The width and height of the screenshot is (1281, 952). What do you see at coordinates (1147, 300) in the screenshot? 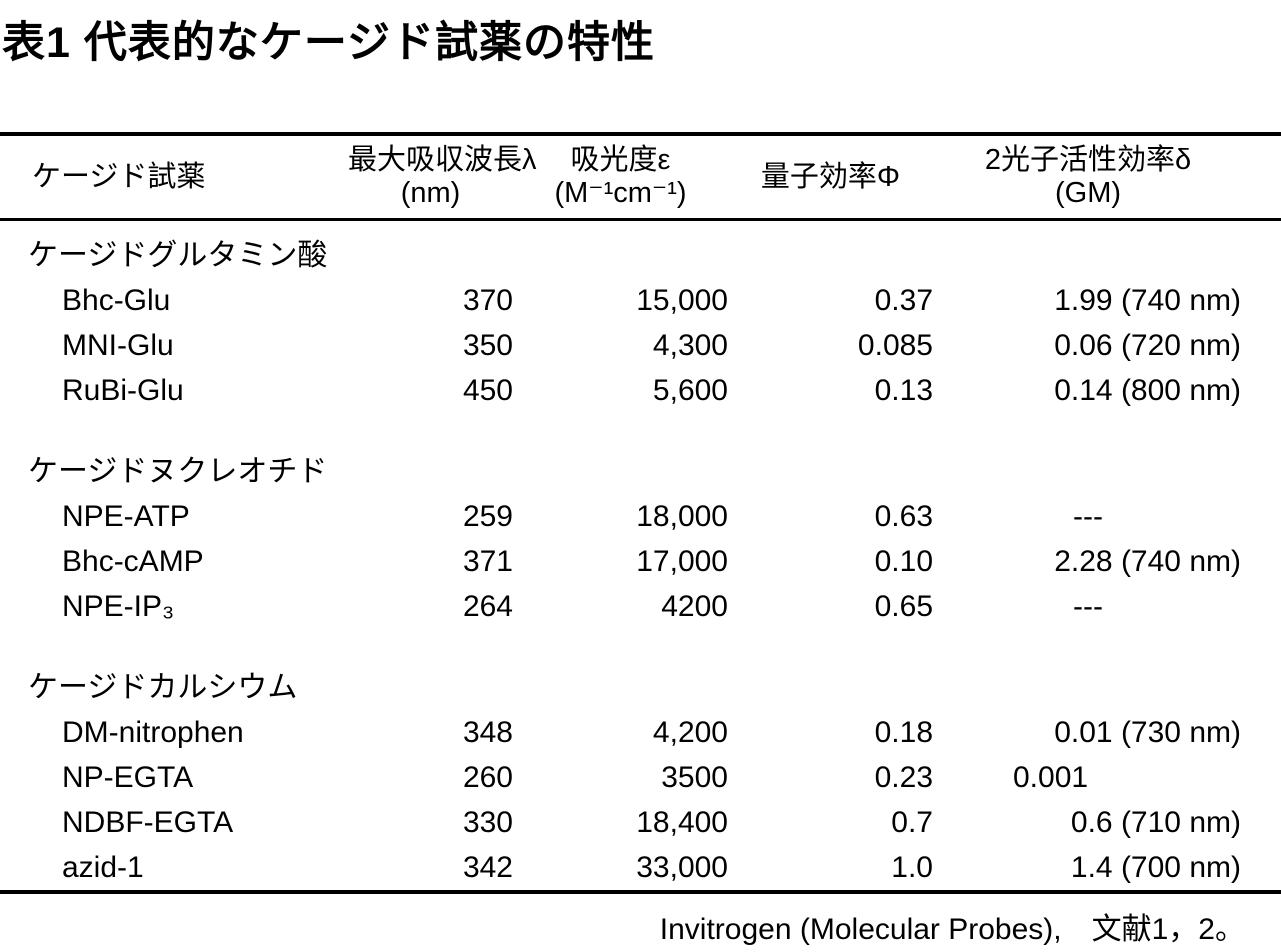
I see `cell-two-photon: 1.99 (740 nm)` at bounding box center [1147, 300].